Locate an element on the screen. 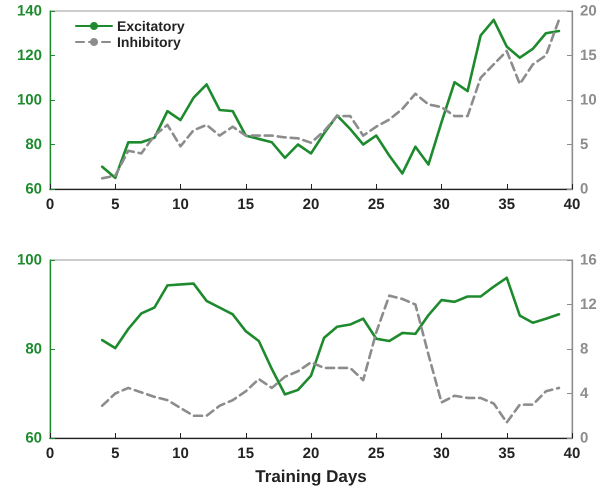 This screenshot has height=497, width=612. y2-tick-label: 8 is located at coordinates (584, 349).